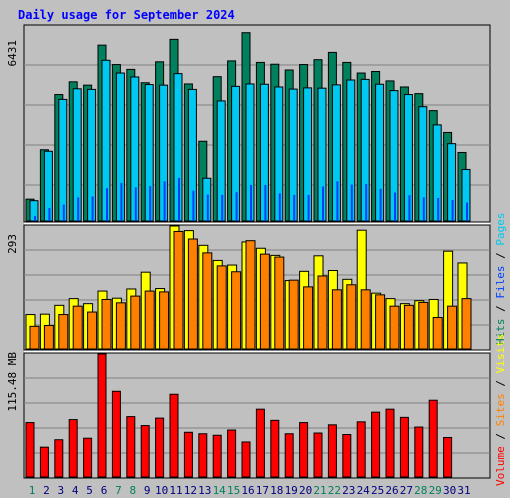 This screenshot has width=512, height=500. Describe the element at coordinates (276, 490) in the screenshot. I see `x-tick-label-day-18: 18` at that location.